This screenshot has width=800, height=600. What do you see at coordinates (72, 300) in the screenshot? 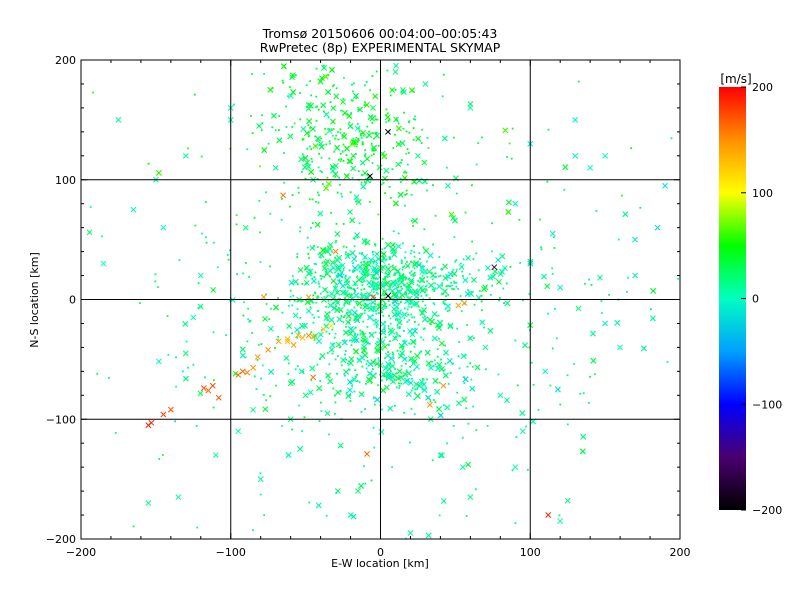
I see `y-tick-label: 0` at bounding box center [72, 300].